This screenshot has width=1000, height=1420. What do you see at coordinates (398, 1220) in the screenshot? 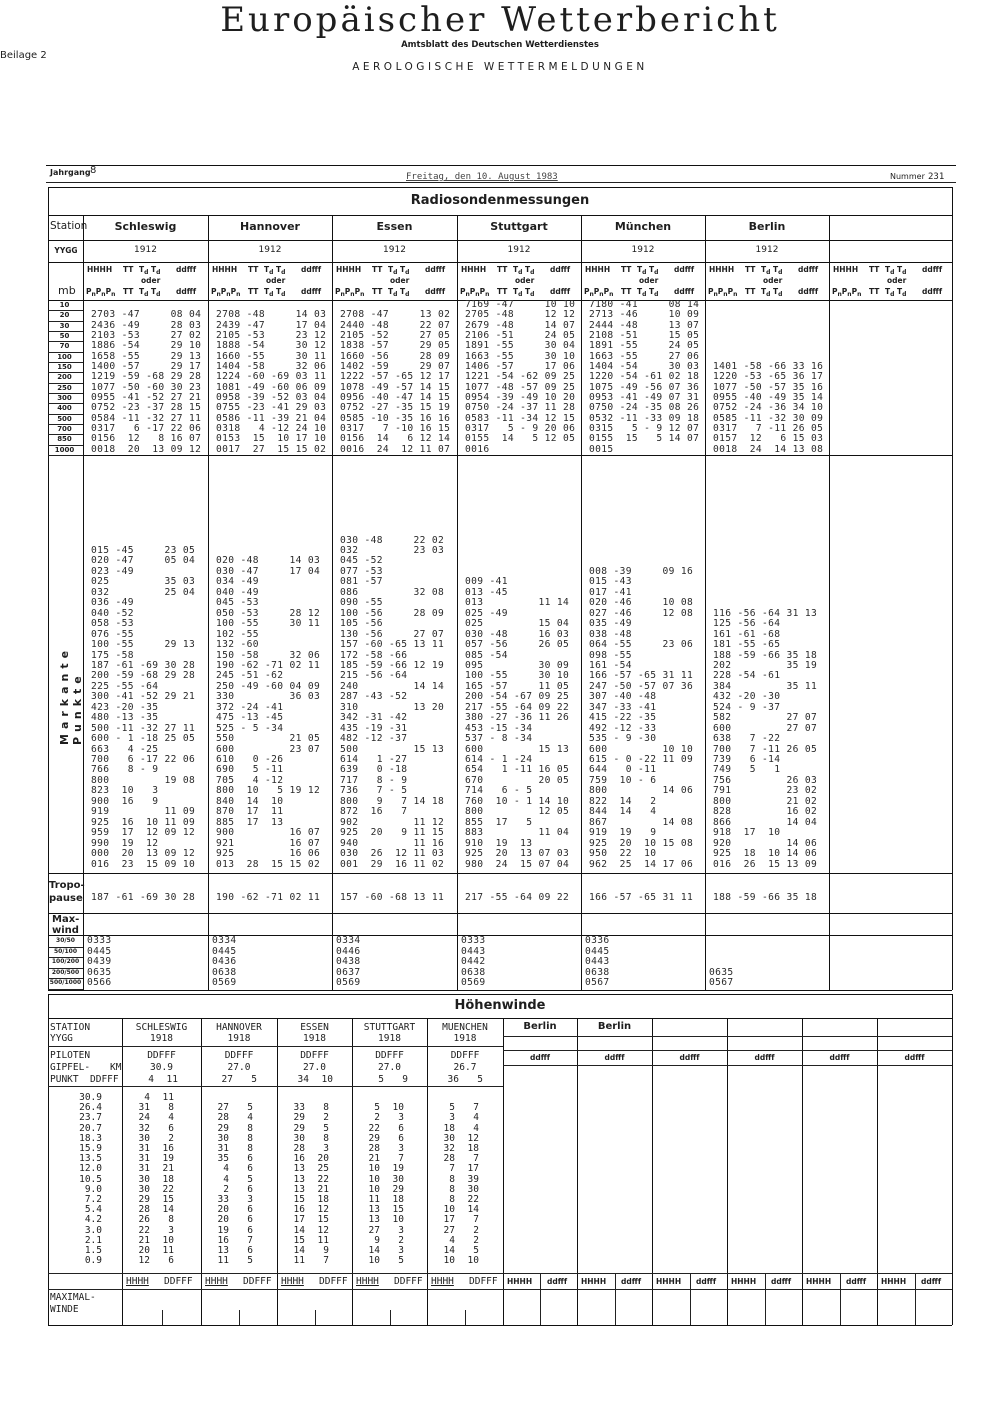
I see `wind-speed: 10` at bounding box center [398, 1220].